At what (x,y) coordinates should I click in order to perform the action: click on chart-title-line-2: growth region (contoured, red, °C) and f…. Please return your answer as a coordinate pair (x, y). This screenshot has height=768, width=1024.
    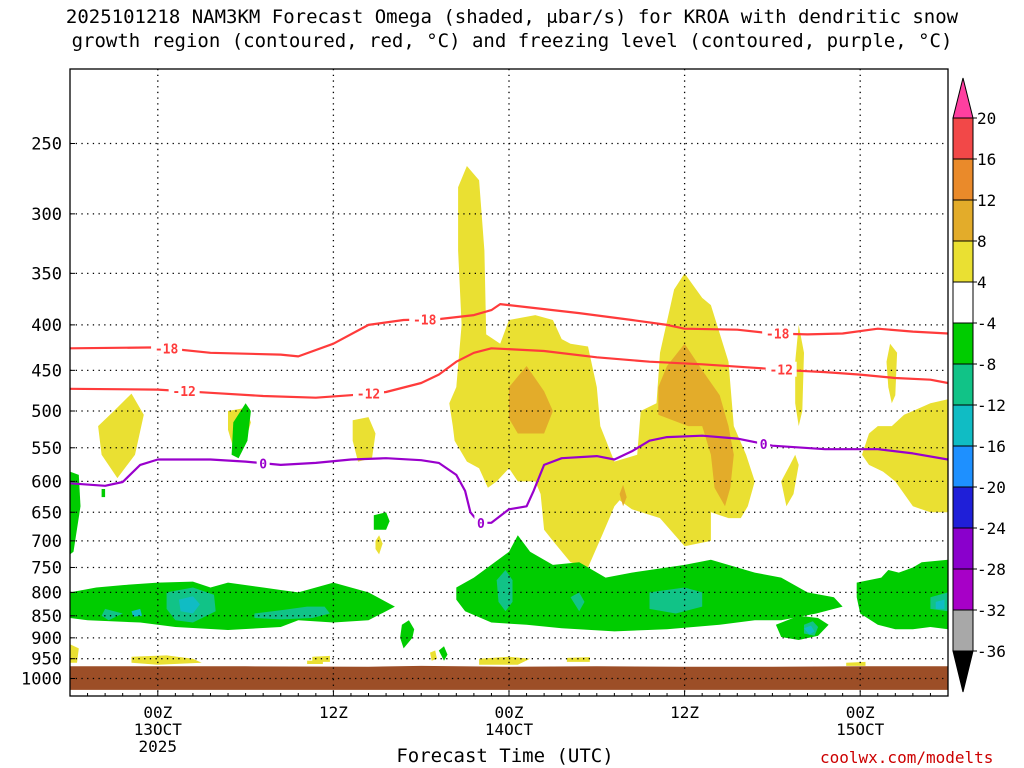
    Looking at the image, I should click on (512, 41).